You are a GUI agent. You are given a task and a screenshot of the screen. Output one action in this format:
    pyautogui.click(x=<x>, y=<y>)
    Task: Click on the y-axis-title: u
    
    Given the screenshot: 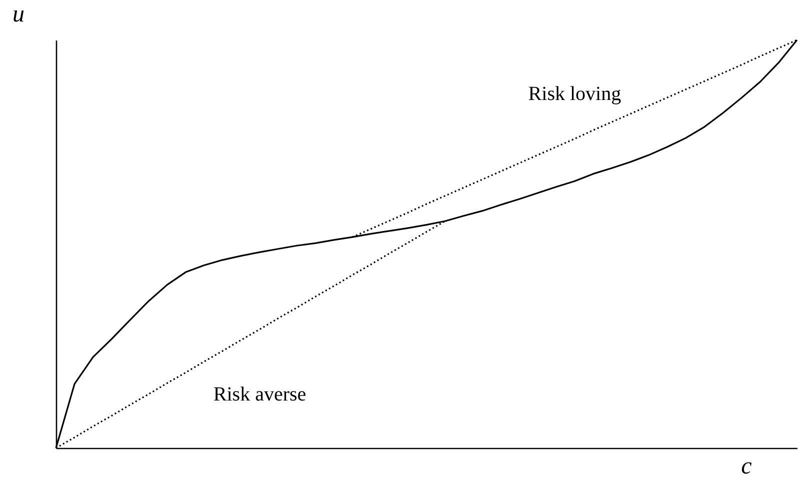 What is the action you would take?
    pyautogui.click(x=18, y=15)
    